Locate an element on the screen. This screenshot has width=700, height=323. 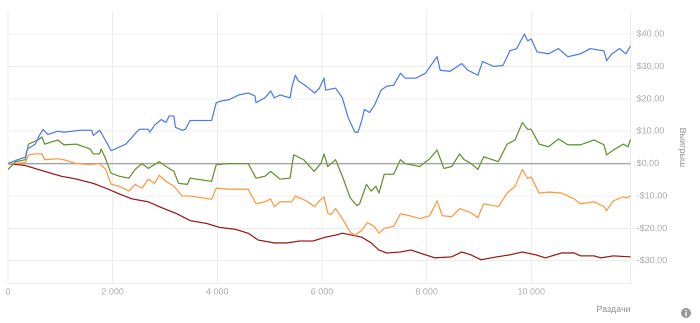
x-tick-label: 8 000 is located at coordinates (426, 291).